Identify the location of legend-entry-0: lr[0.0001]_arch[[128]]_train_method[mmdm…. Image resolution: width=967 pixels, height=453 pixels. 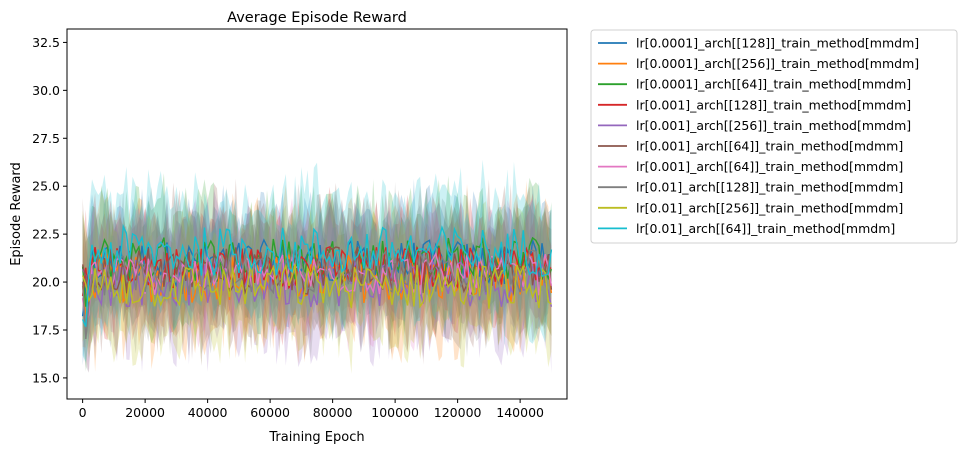
(777, 43).